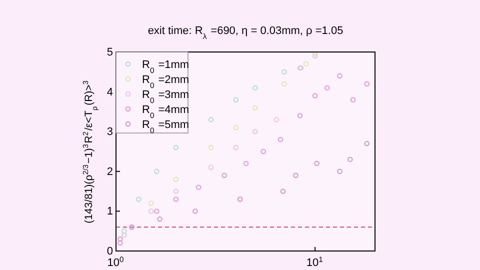  What do you see at coordinates (166, 96) in the screenshot?
I see `legend-label: R$_{0}$ =3mm` at bounding box center [166, 96].